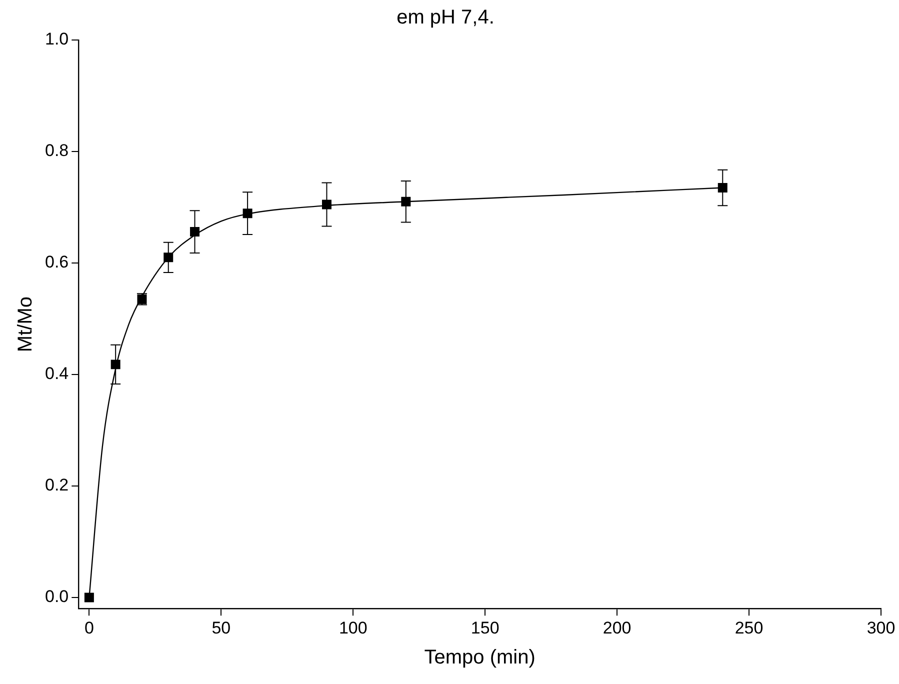  Describe the element at coordinates (881, 628) in the screenshot. I see `x-tick-label: 300` at that location.